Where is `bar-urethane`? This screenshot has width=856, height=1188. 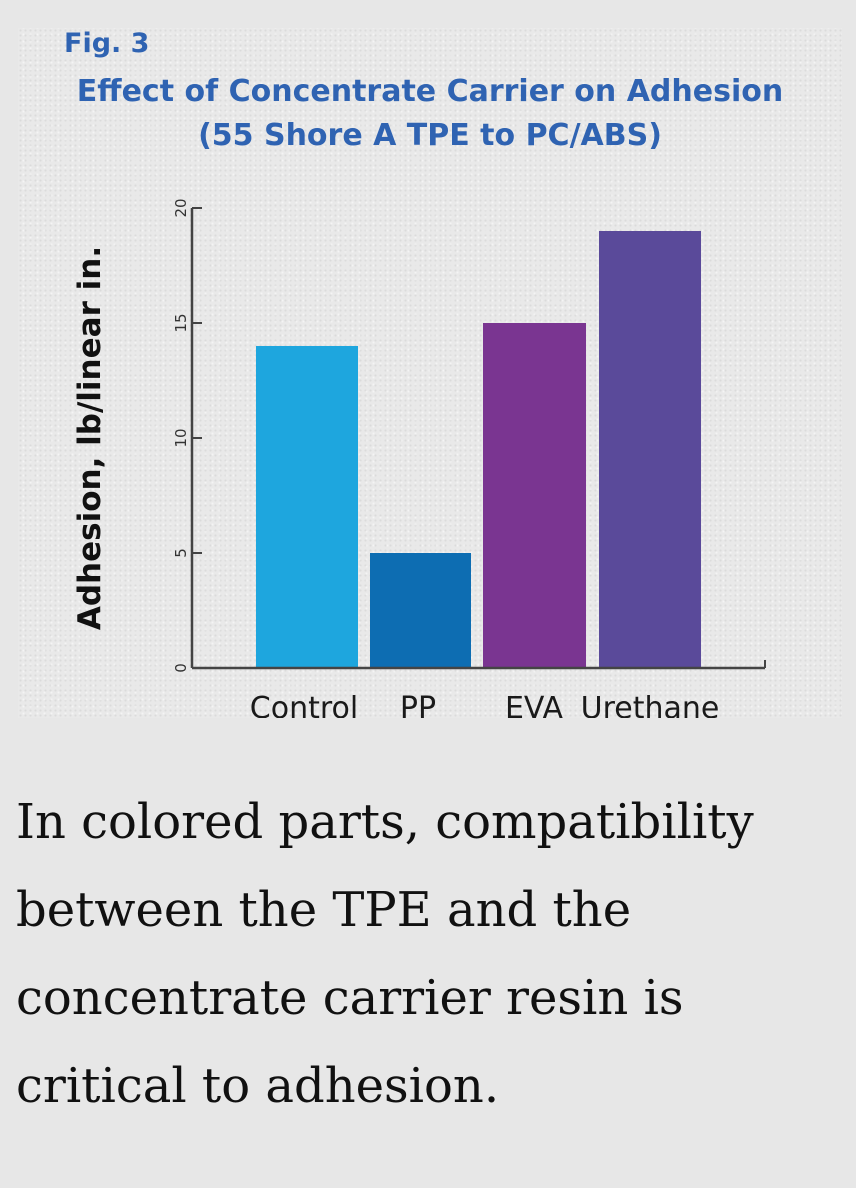
bar-urethane is located at coordinates (650, 449).